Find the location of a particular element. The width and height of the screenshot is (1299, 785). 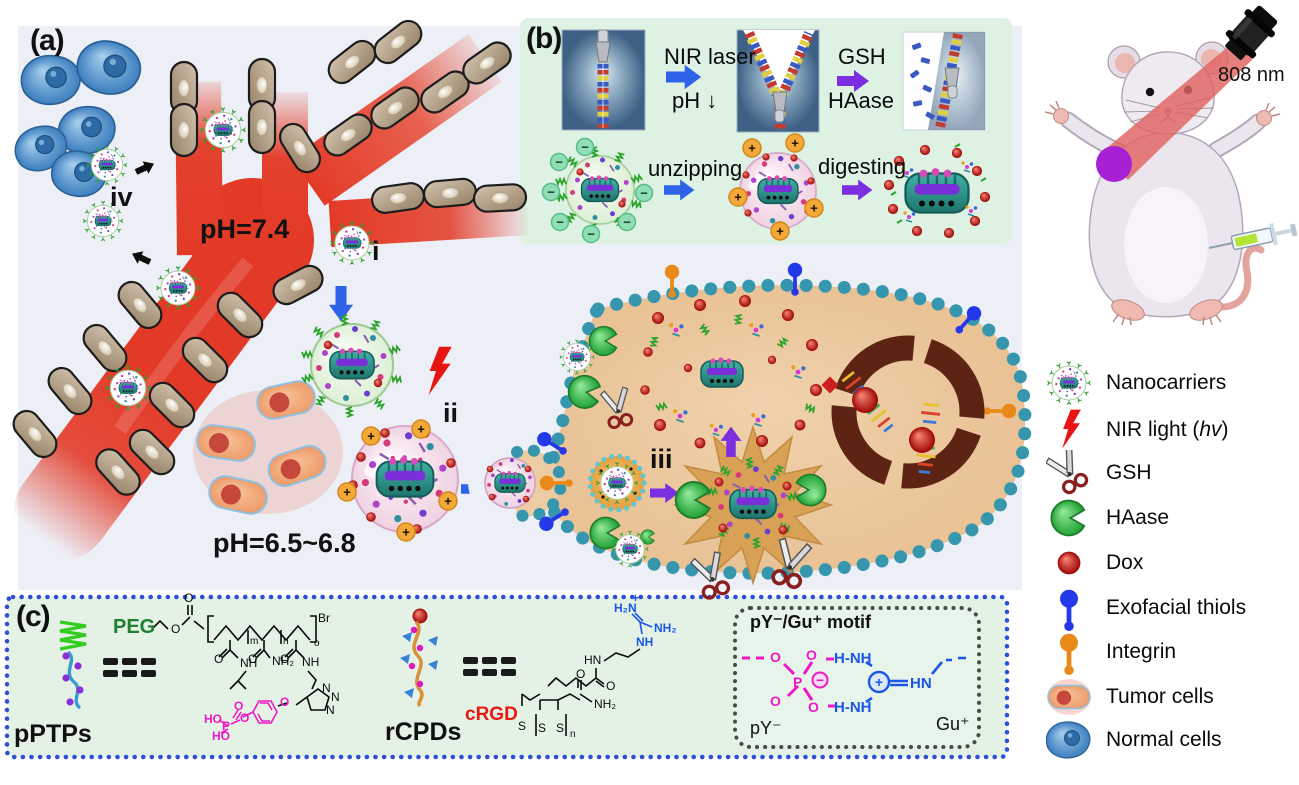

nir-laser-label: NIR laser is located at coordinates (710, 56).